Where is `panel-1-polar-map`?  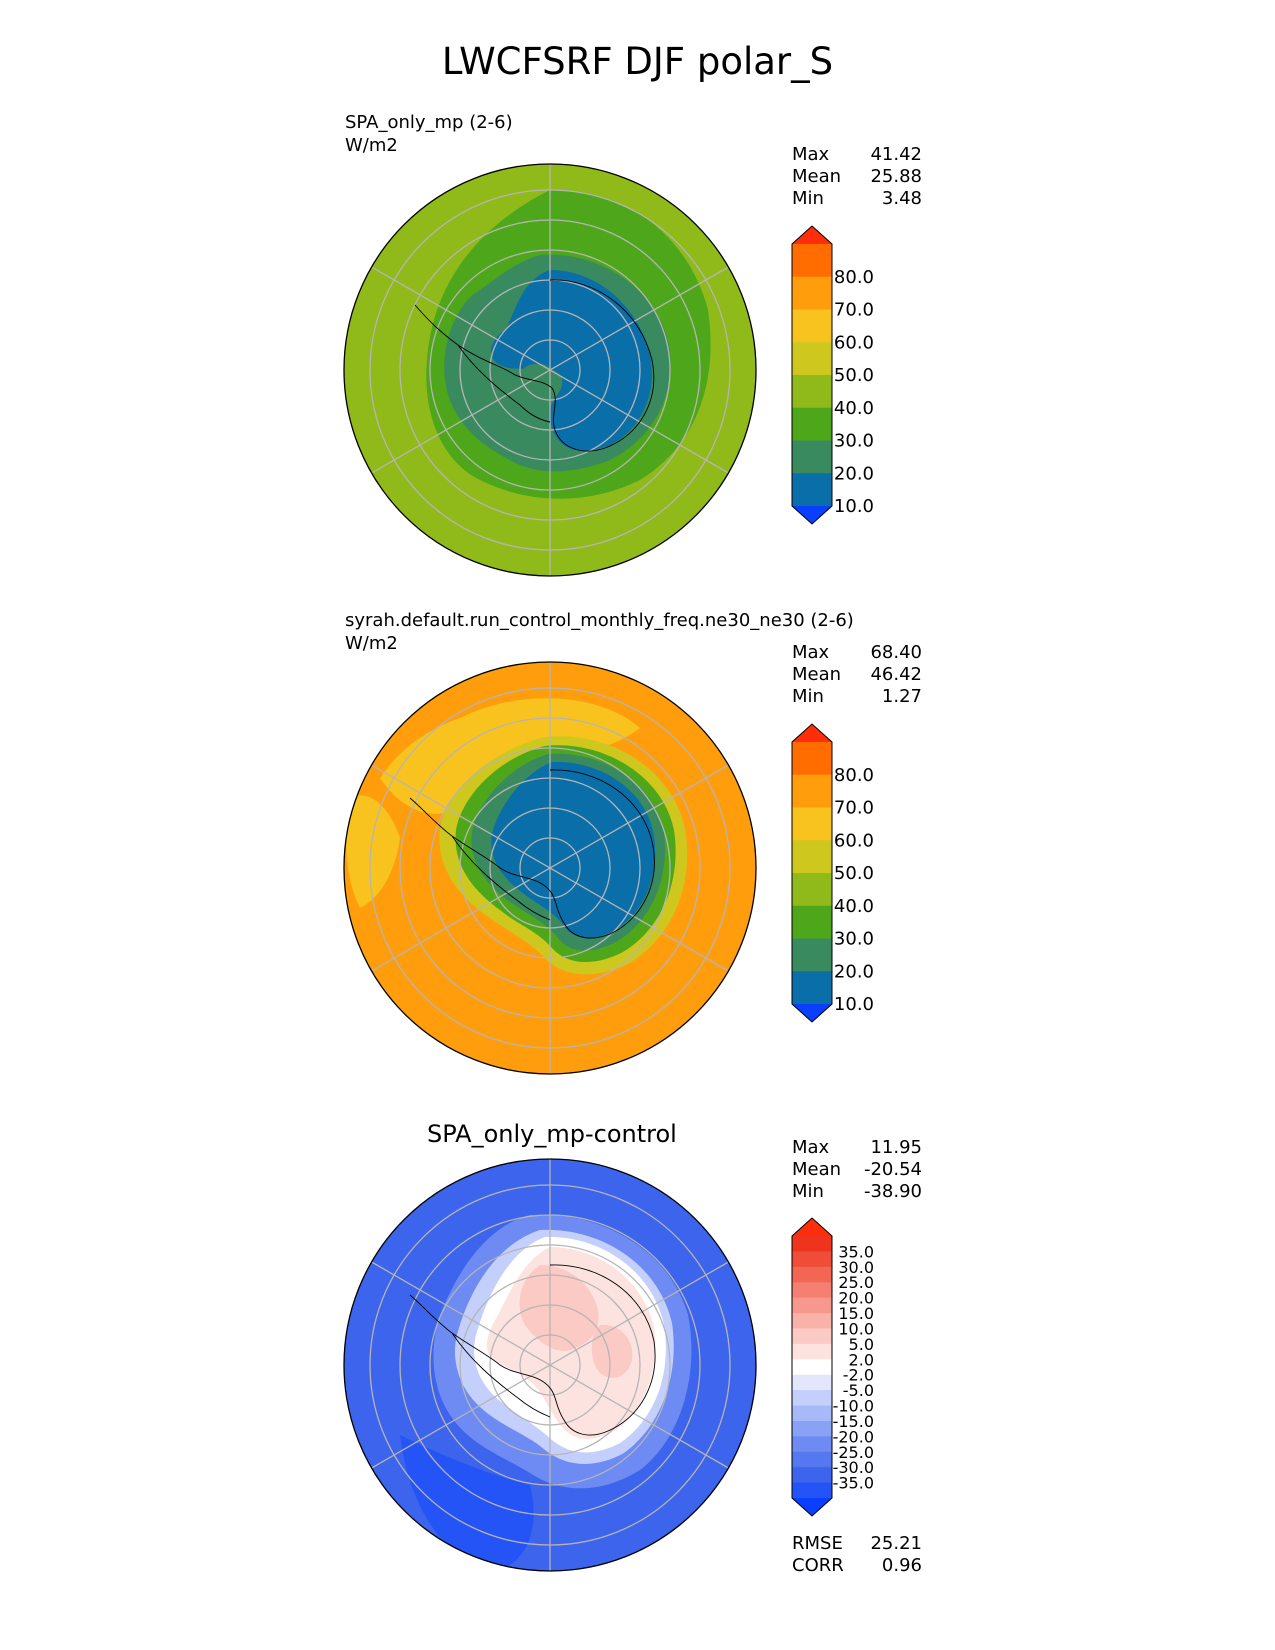
panel-1-polar-map is located at coordinates (550, 370).